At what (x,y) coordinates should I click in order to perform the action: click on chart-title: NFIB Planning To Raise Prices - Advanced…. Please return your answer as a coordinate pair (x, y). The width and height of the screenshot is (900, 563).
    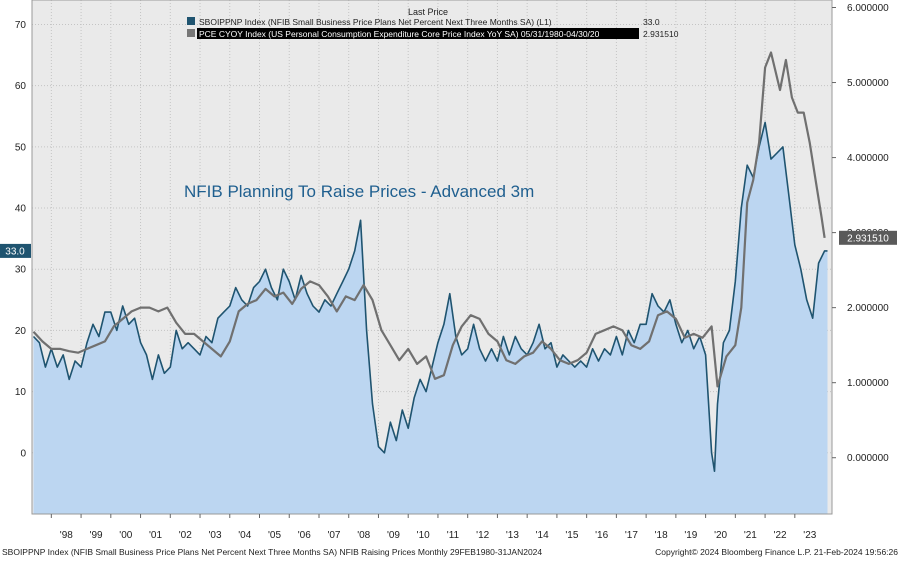
    Looking at the image, I should click on (359, 191).